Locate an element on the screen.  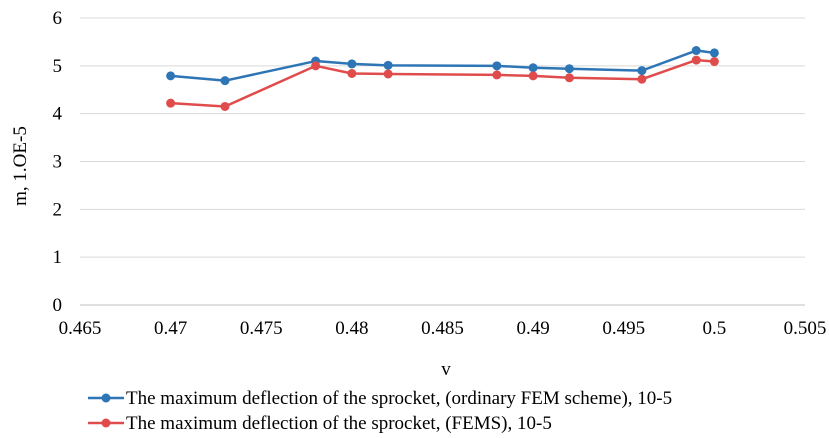
x-tick-label: 0.495 is located at coordinates (623, 328).